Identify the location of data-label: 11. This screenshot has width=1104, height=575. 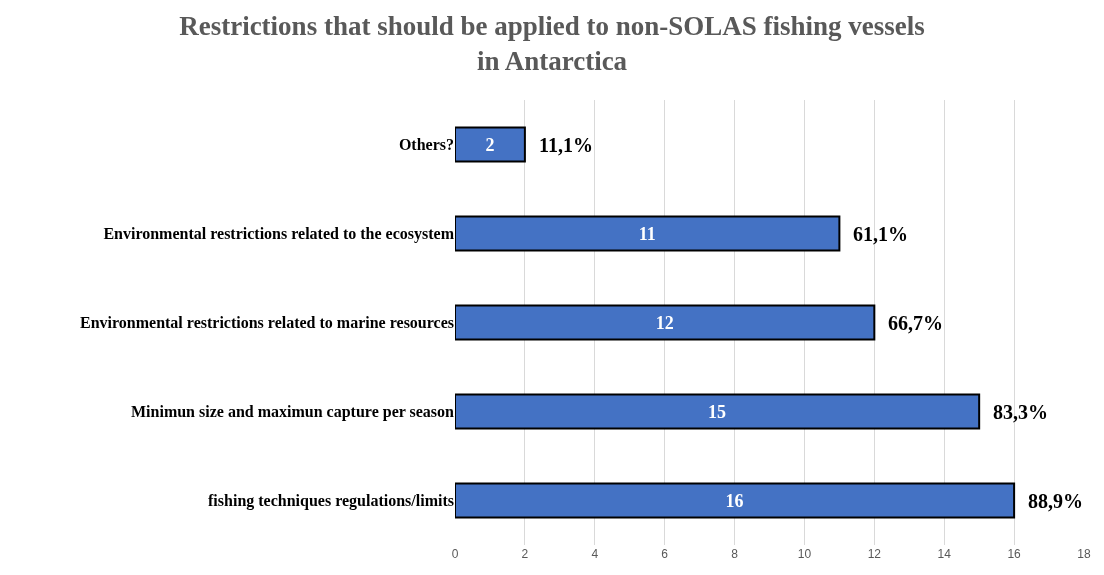
(647, 233).